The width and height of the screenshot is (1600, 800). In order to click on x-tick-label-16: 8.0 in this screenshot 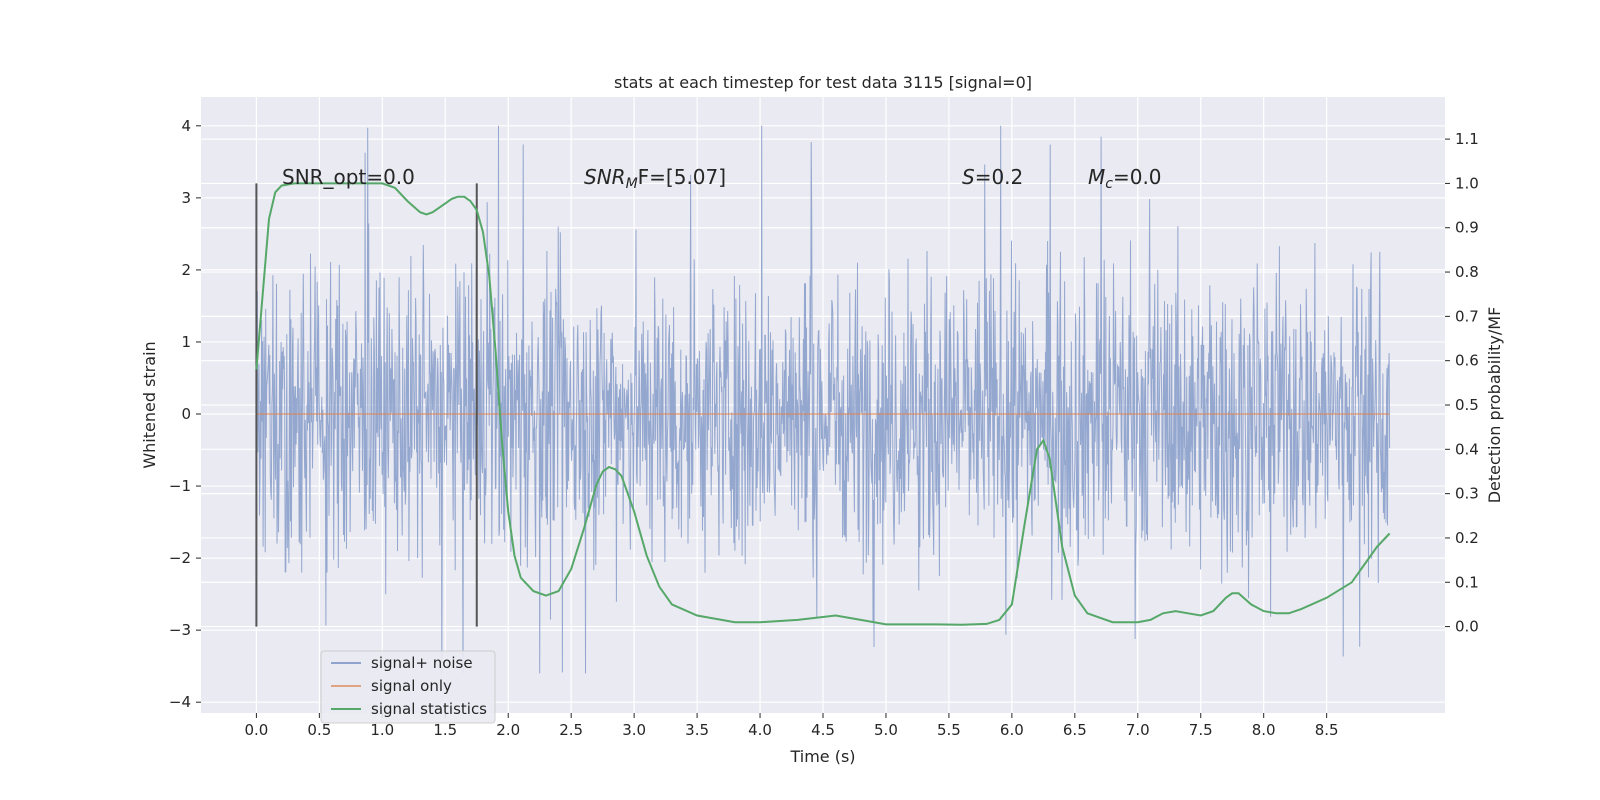, I will do `click(1264, 730)`.